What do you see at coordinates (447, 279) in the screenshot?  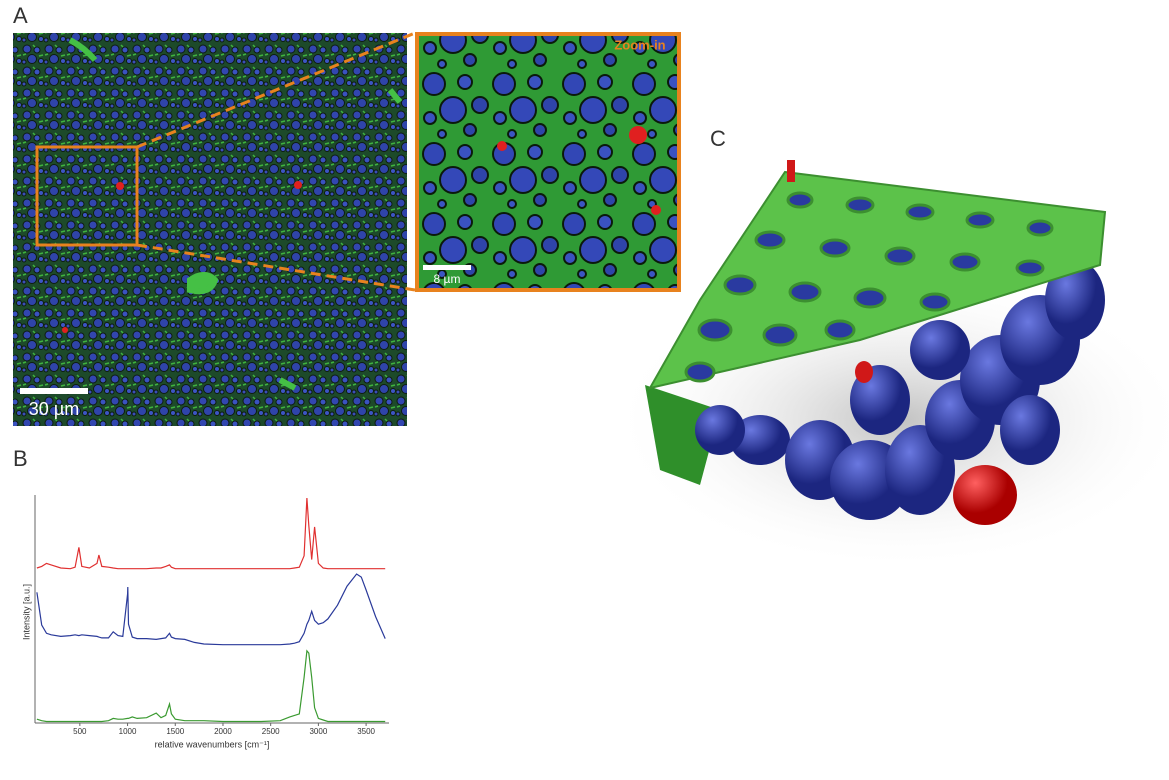 I see `scale-bar-label: 8 µm` at bounding box center [447, 279].